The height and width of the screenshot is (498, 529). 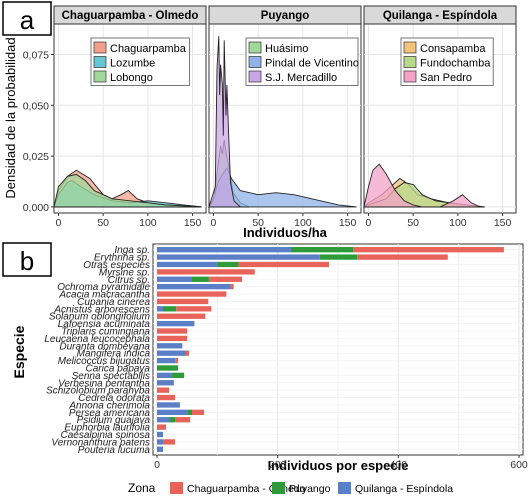 What do you see at coordinates (114, 420) in the screenshot?
I see `category-label: Psidium guajava` at bounding box center [114, 420].